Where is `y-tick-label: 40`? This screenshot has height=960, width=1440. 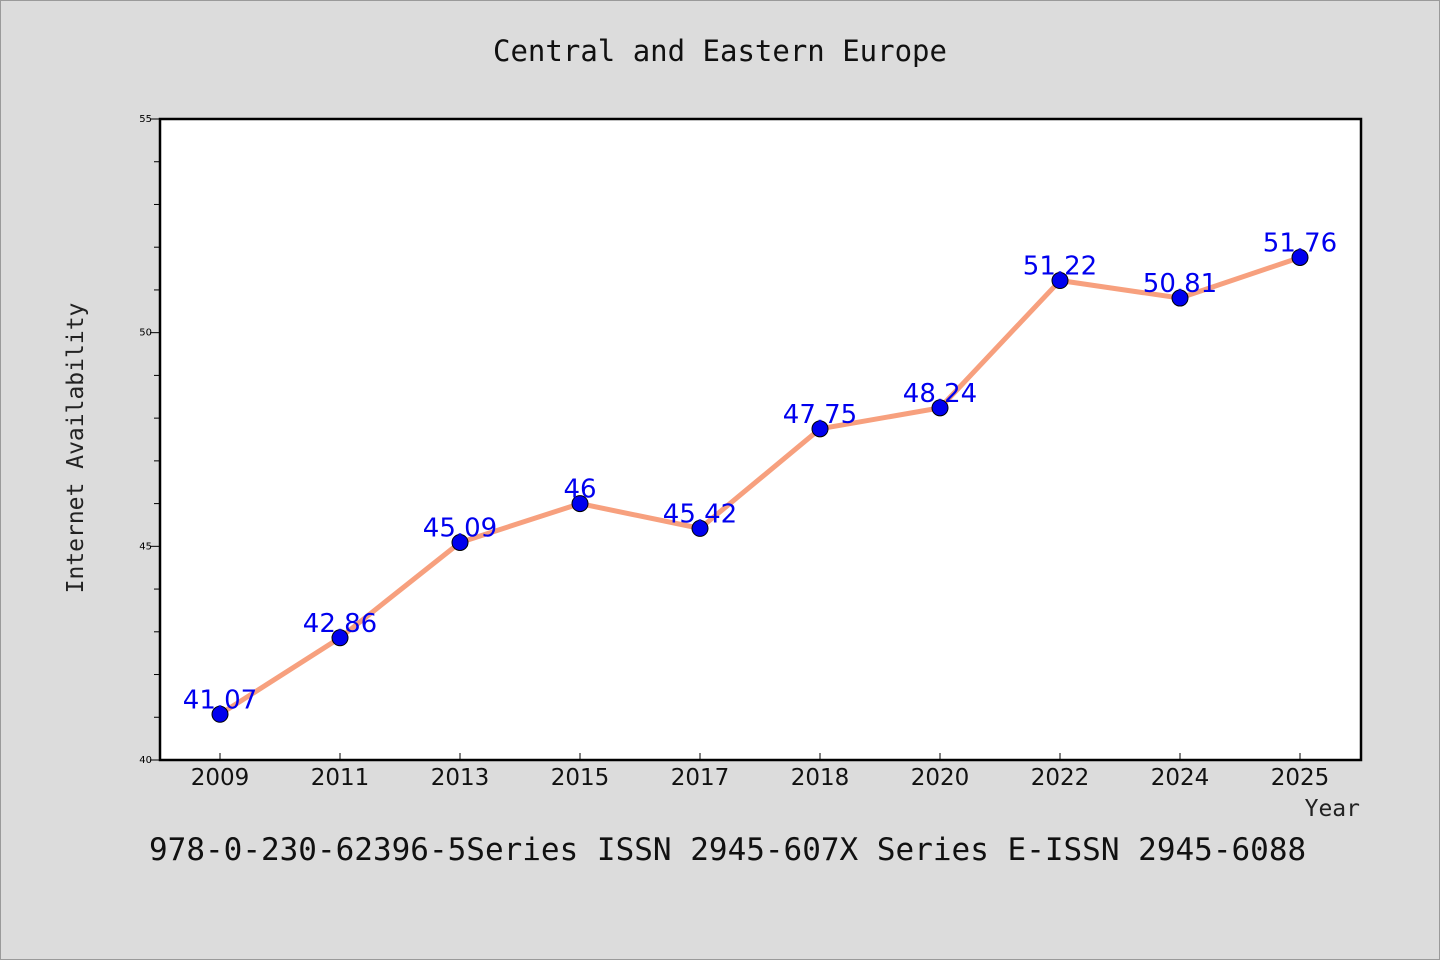 y-tick-label: 40 is located at coordinates (145, 760).